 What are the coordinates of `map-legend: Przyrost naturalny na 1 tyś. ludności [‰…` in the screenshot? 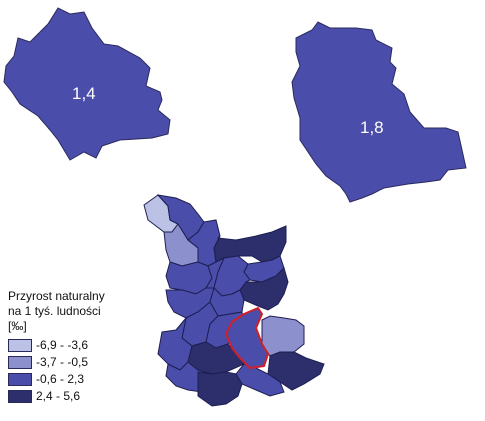 It's located at (78, 347).